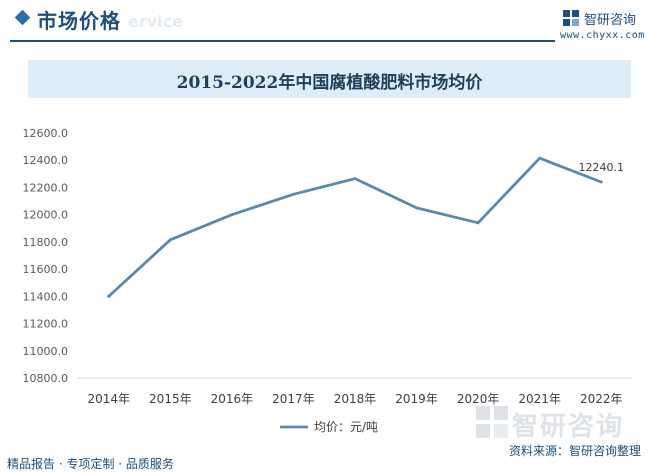 The image size is (661, 474). I want to click on data-label: 12240.1, so click(601, 167).